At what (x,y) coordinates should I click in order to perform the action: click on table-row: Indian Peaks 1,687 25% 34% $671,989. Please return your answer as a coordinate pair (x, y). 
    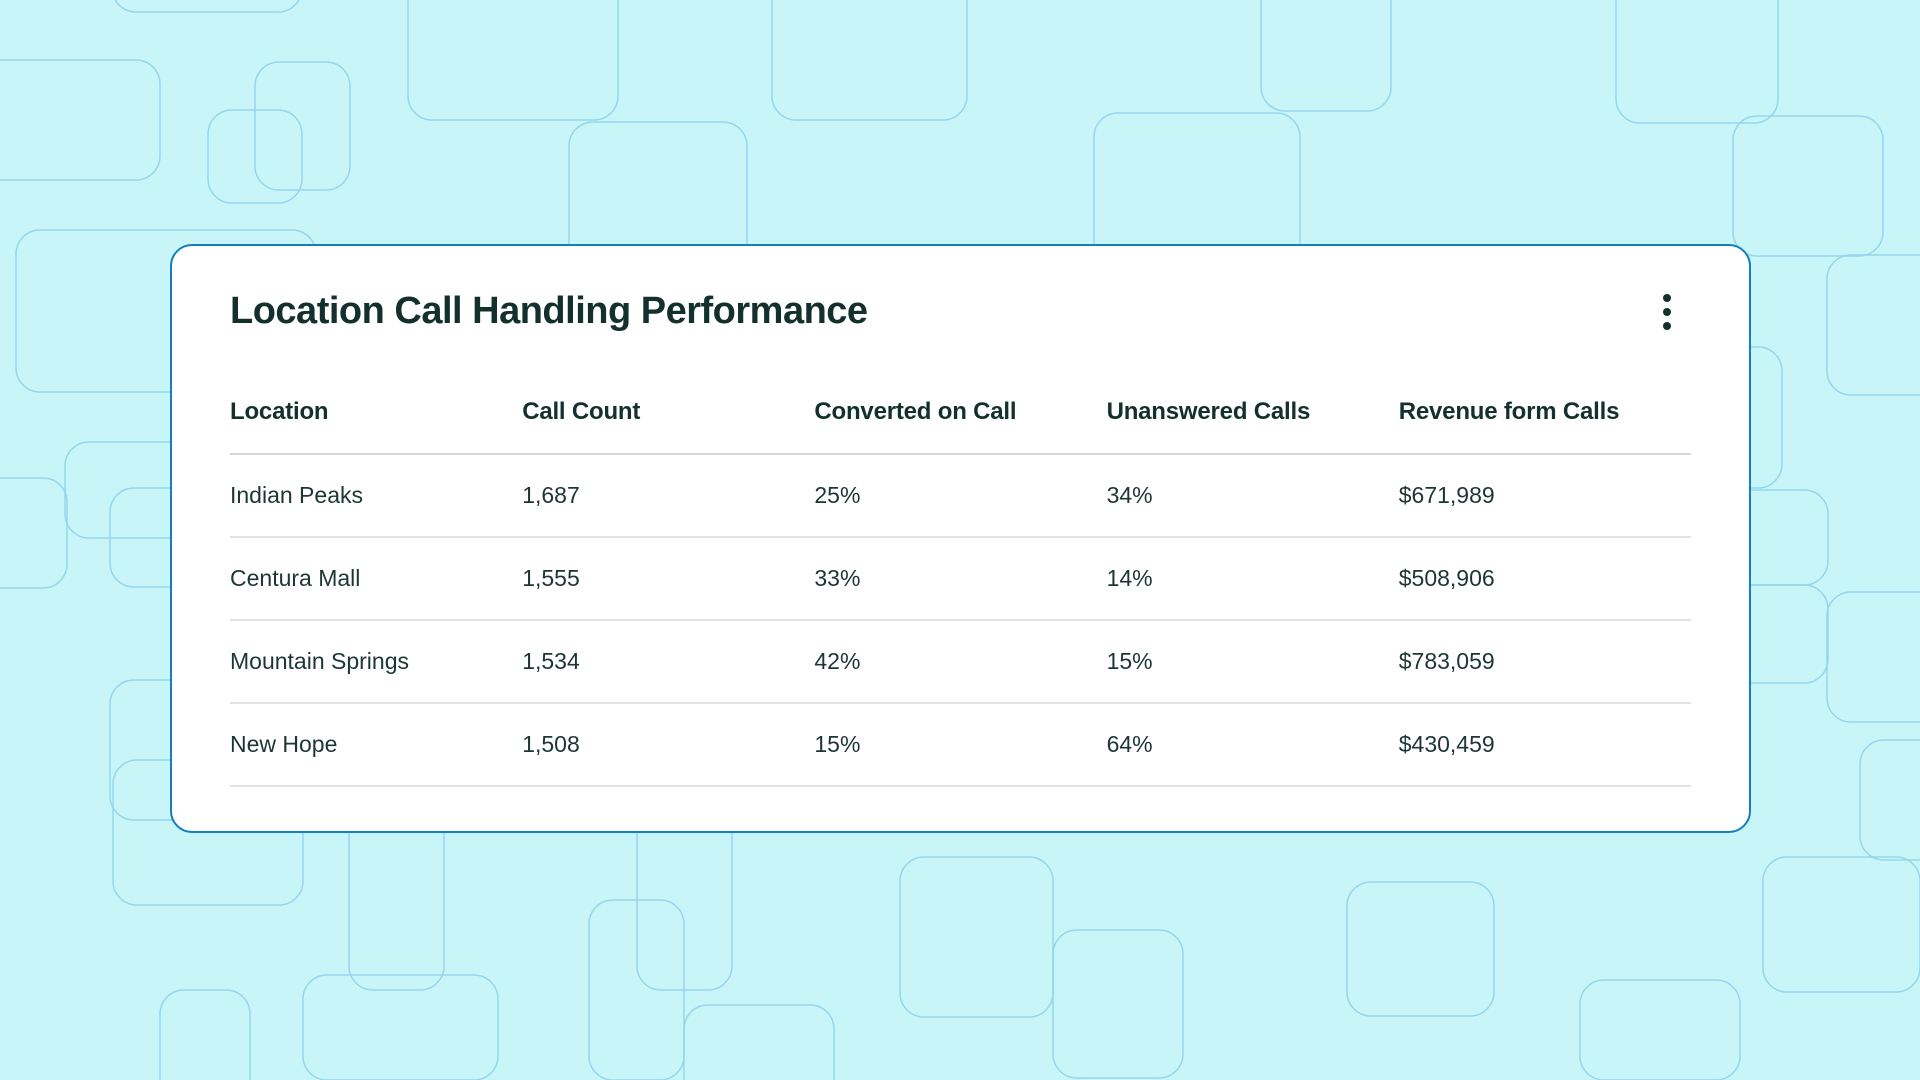
    Looking at the image, I should click on (960, 496).